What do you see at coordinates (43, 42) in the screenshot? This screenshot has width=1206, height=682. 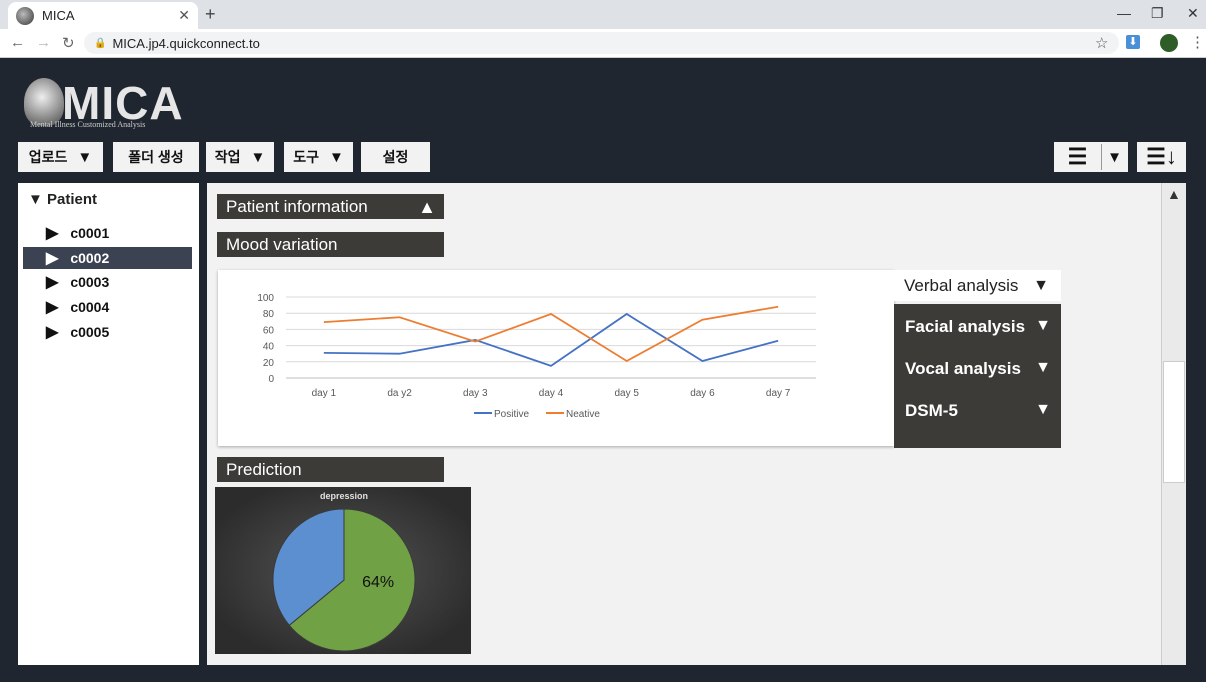 I see `forward-icon: →` at bounding box center [43, 42].